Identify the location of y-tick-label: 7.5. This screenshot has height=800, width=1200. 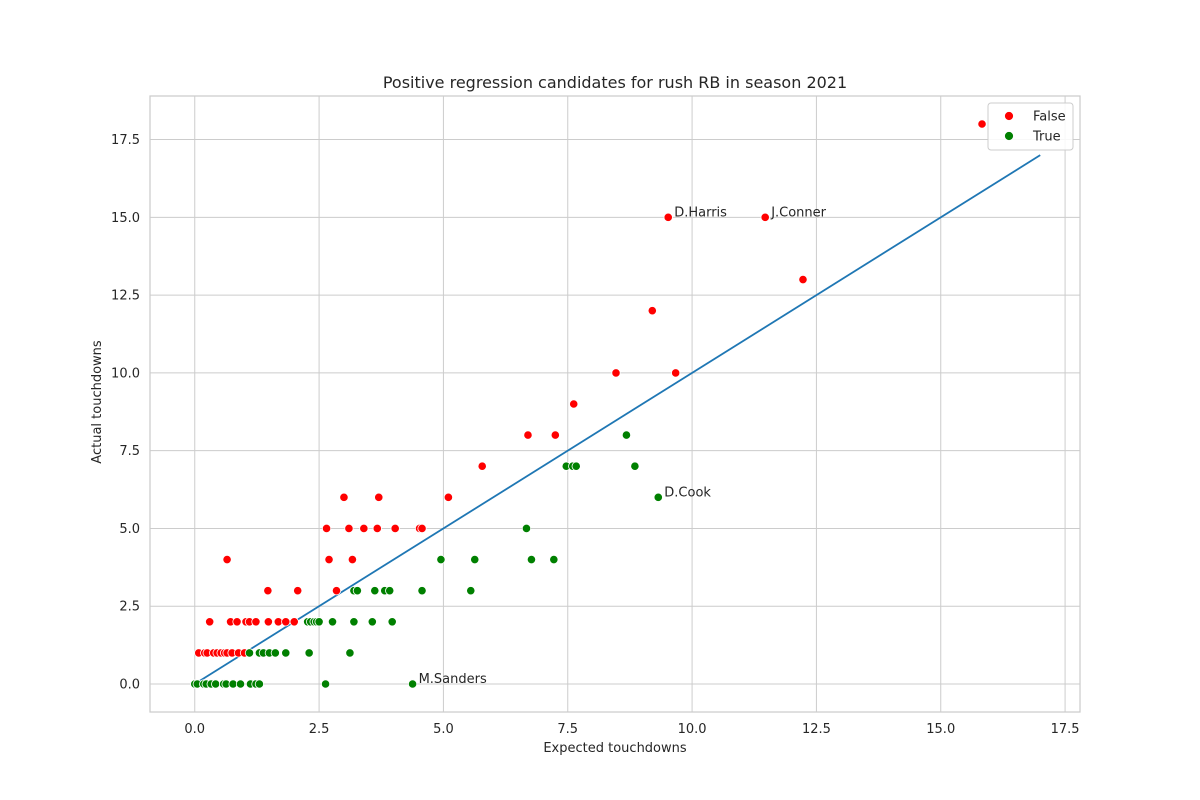
(129, 451).